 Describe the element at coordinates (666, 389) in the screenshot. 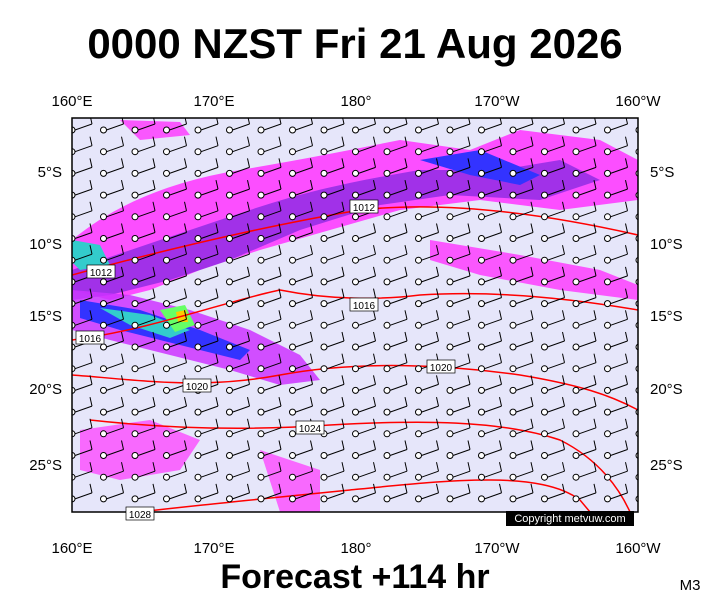

I see `latitude-label-right: 20°S` at that location.